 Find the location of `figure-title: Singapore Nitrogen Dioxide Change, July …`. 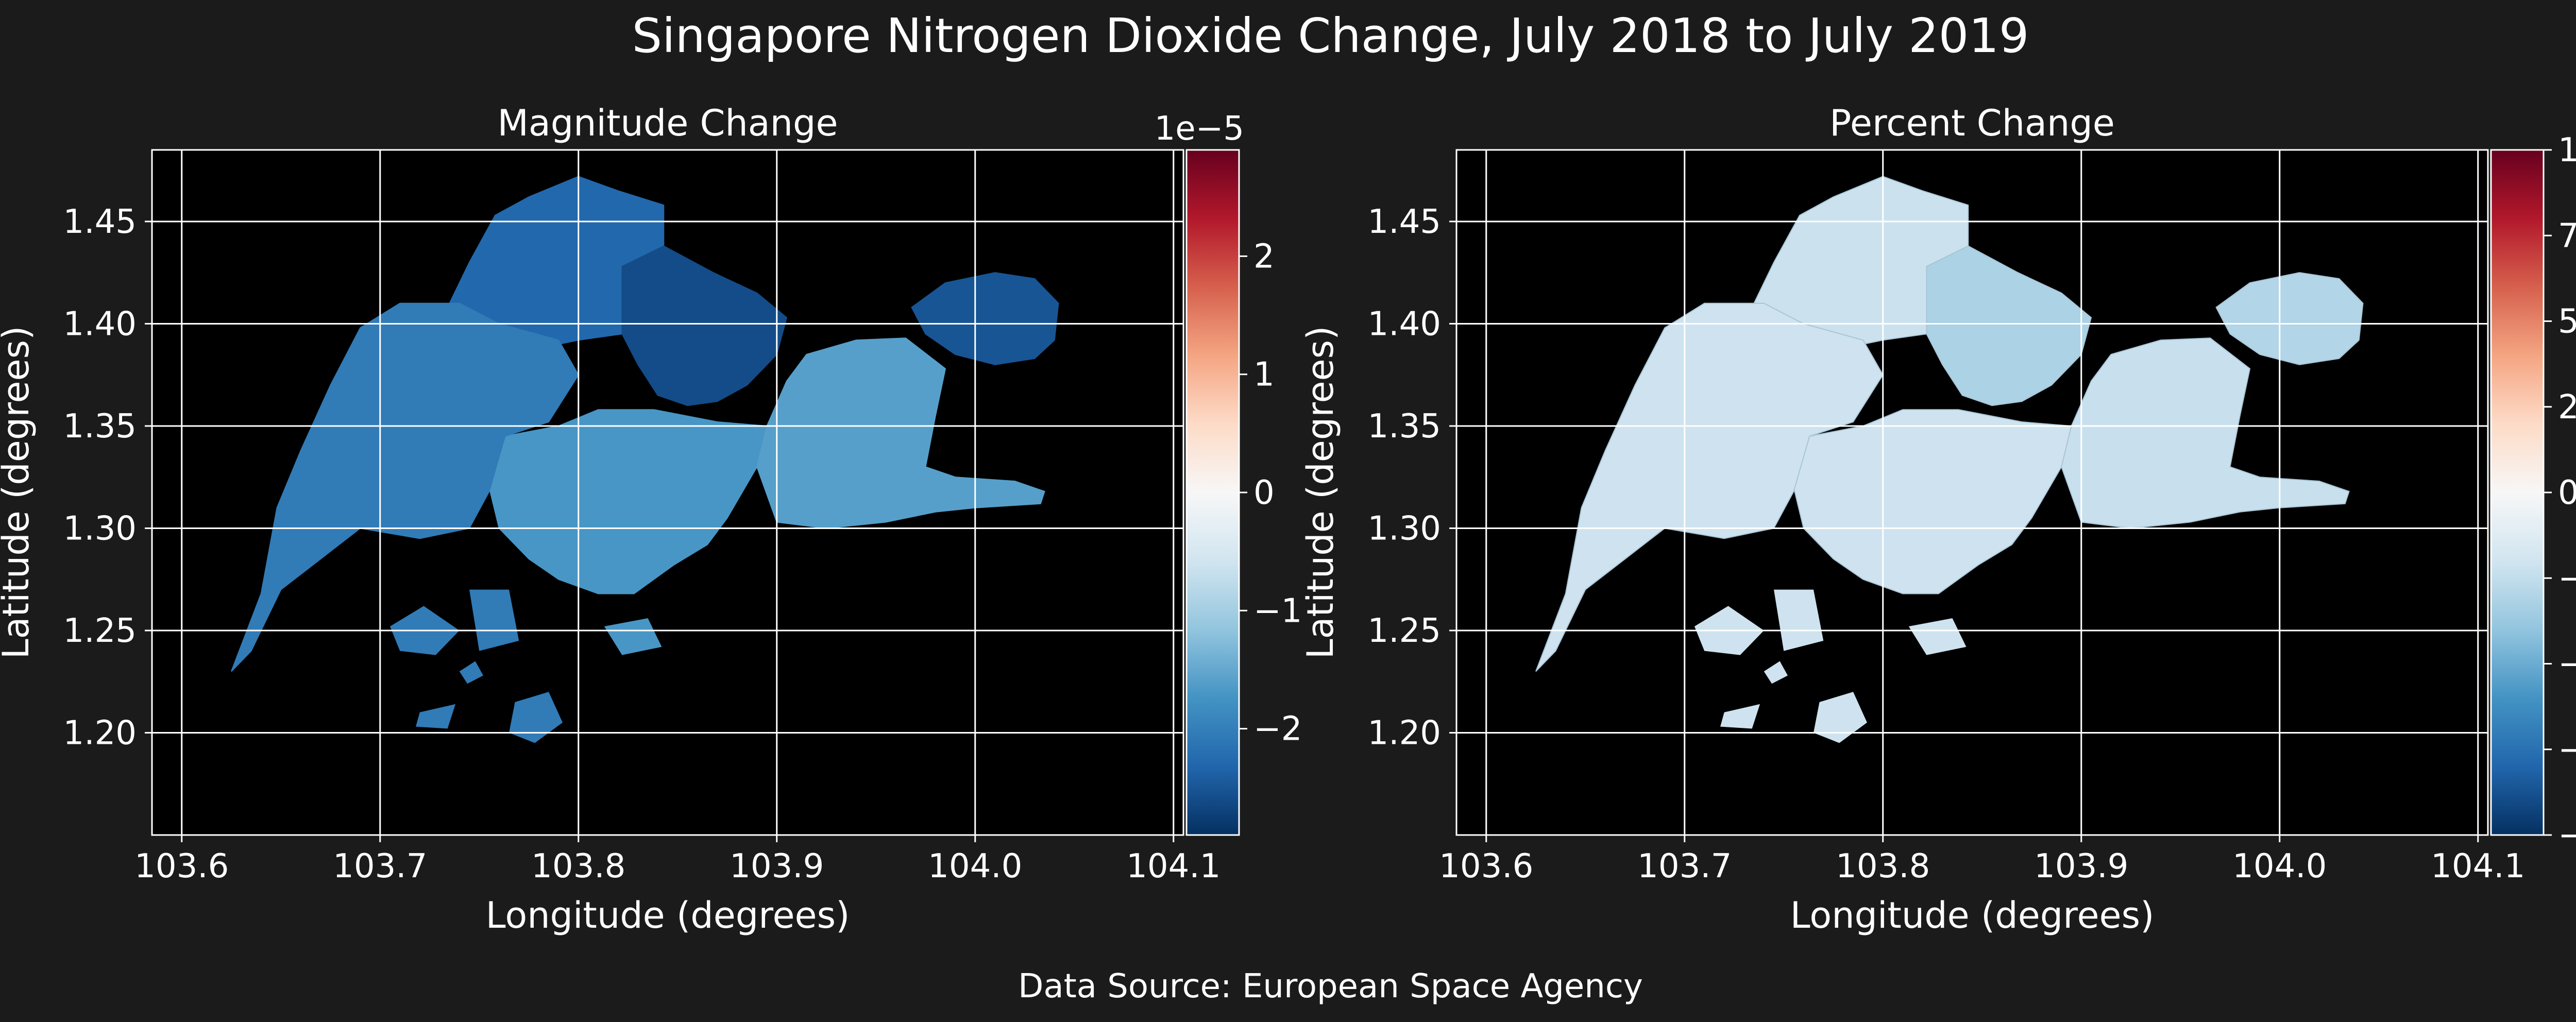

figure-title: Singapore Nitrogen Dioxide Change, July … is located at coordinates (1330, 35).